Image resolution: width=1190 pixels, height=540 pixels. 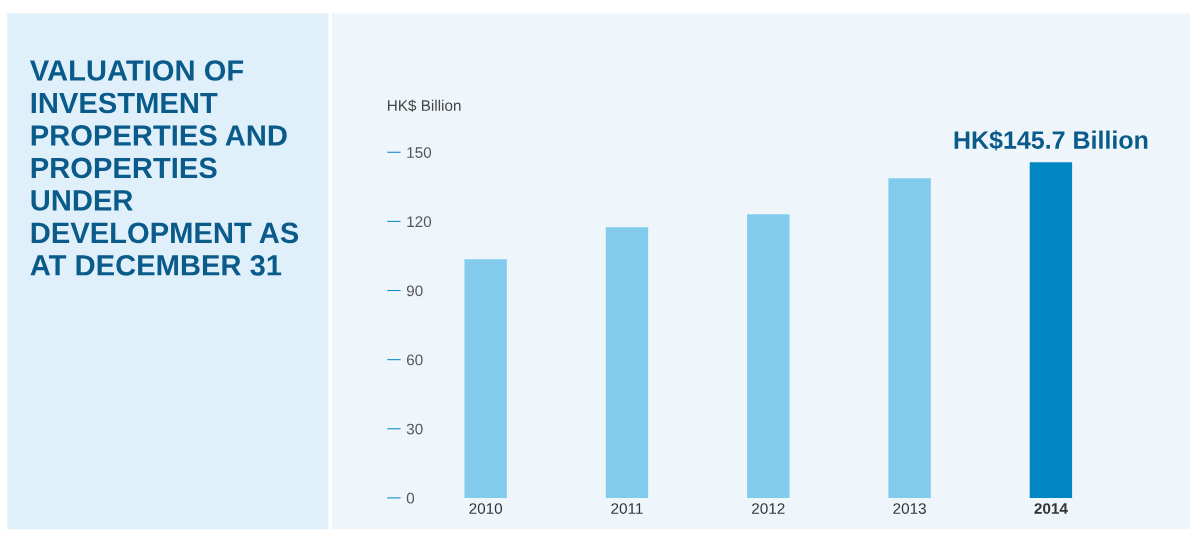 What do you see at coordinates (414, 360) in the screenshot?
I see `y-tick-label: 60` at bounding box center [414, 360].